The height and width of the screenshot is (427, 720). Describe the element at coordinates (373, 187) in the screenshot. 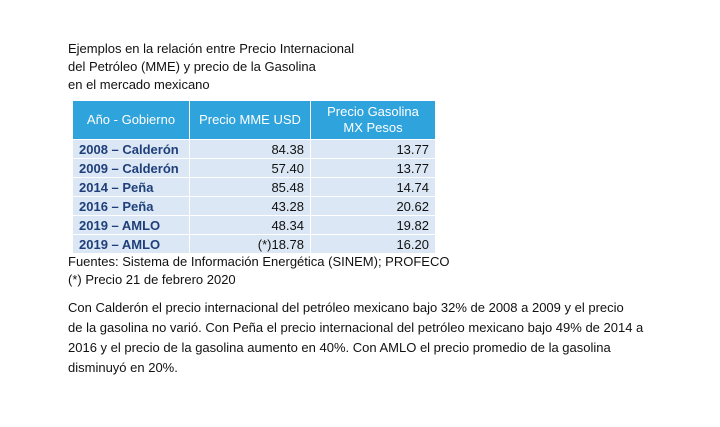

I see `table-cell: 14.74` at that location.